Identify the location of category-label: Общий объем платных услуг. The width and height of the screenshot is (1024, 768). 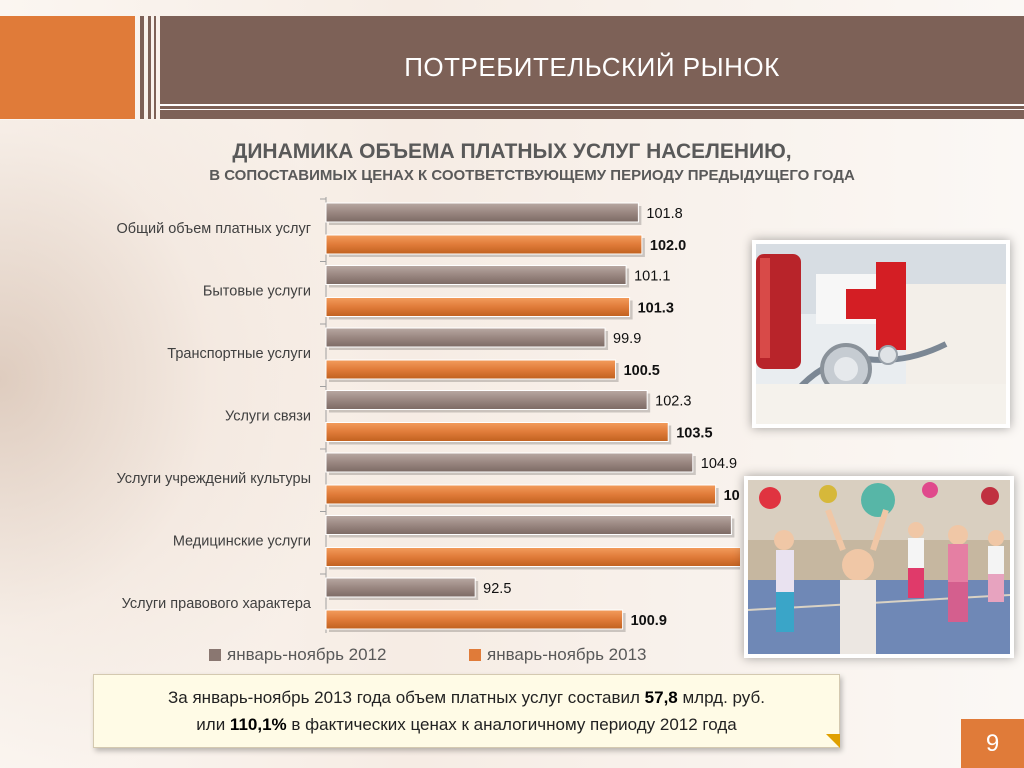
(214, 229).